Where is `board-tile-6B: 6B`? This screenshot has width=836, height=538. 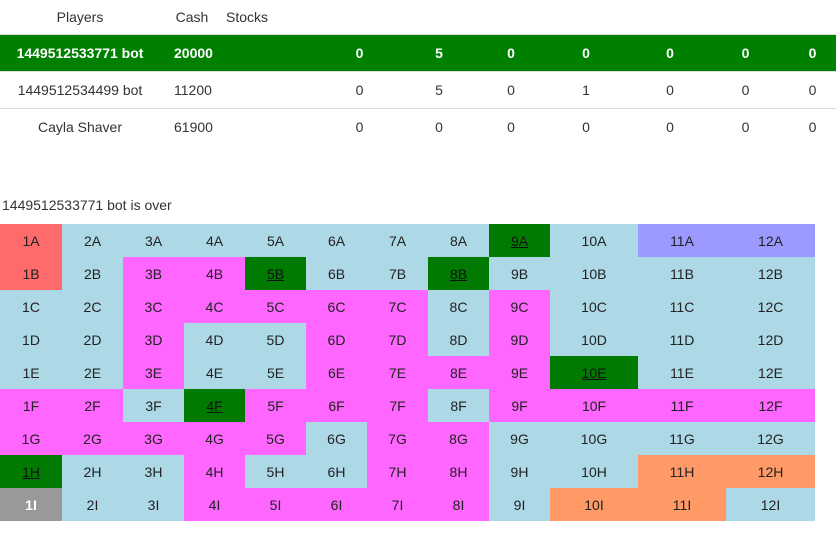 board-tile-6B: 6B is located at coordinates (336, 273).